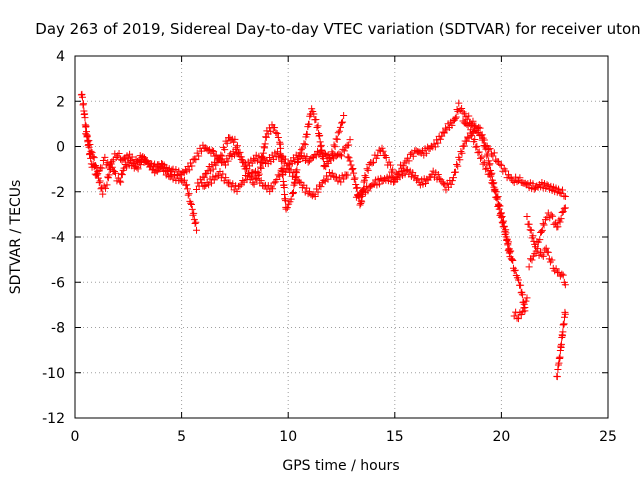  What do you see at coordinates (58, 193) in the screenshot?
I see `y-tick-label: -2` at bounding box center [58, 193].